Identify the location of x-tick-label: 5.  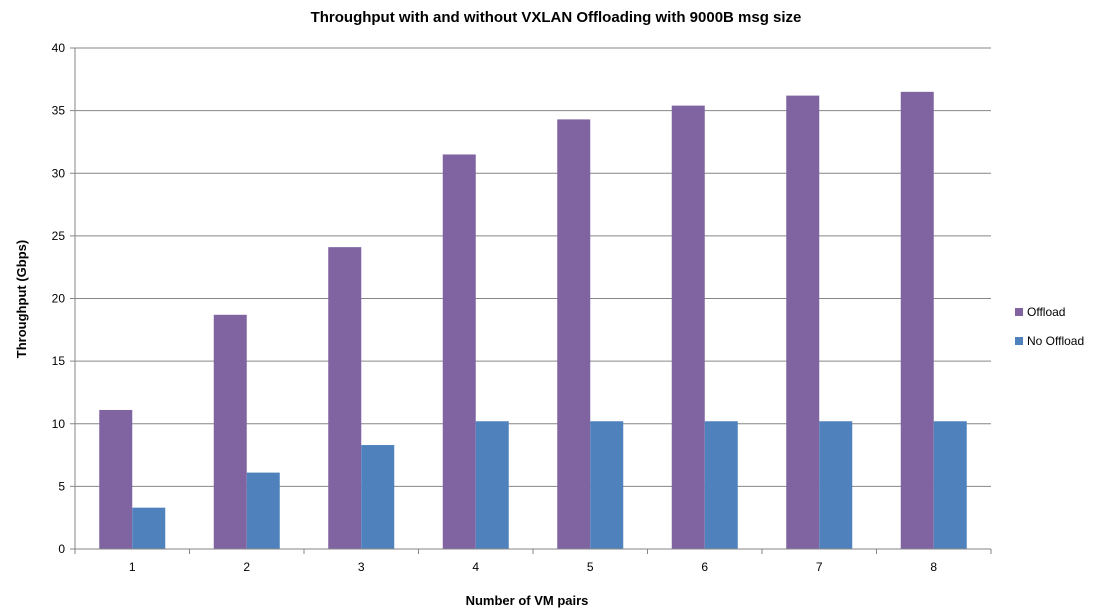
(590, 567).